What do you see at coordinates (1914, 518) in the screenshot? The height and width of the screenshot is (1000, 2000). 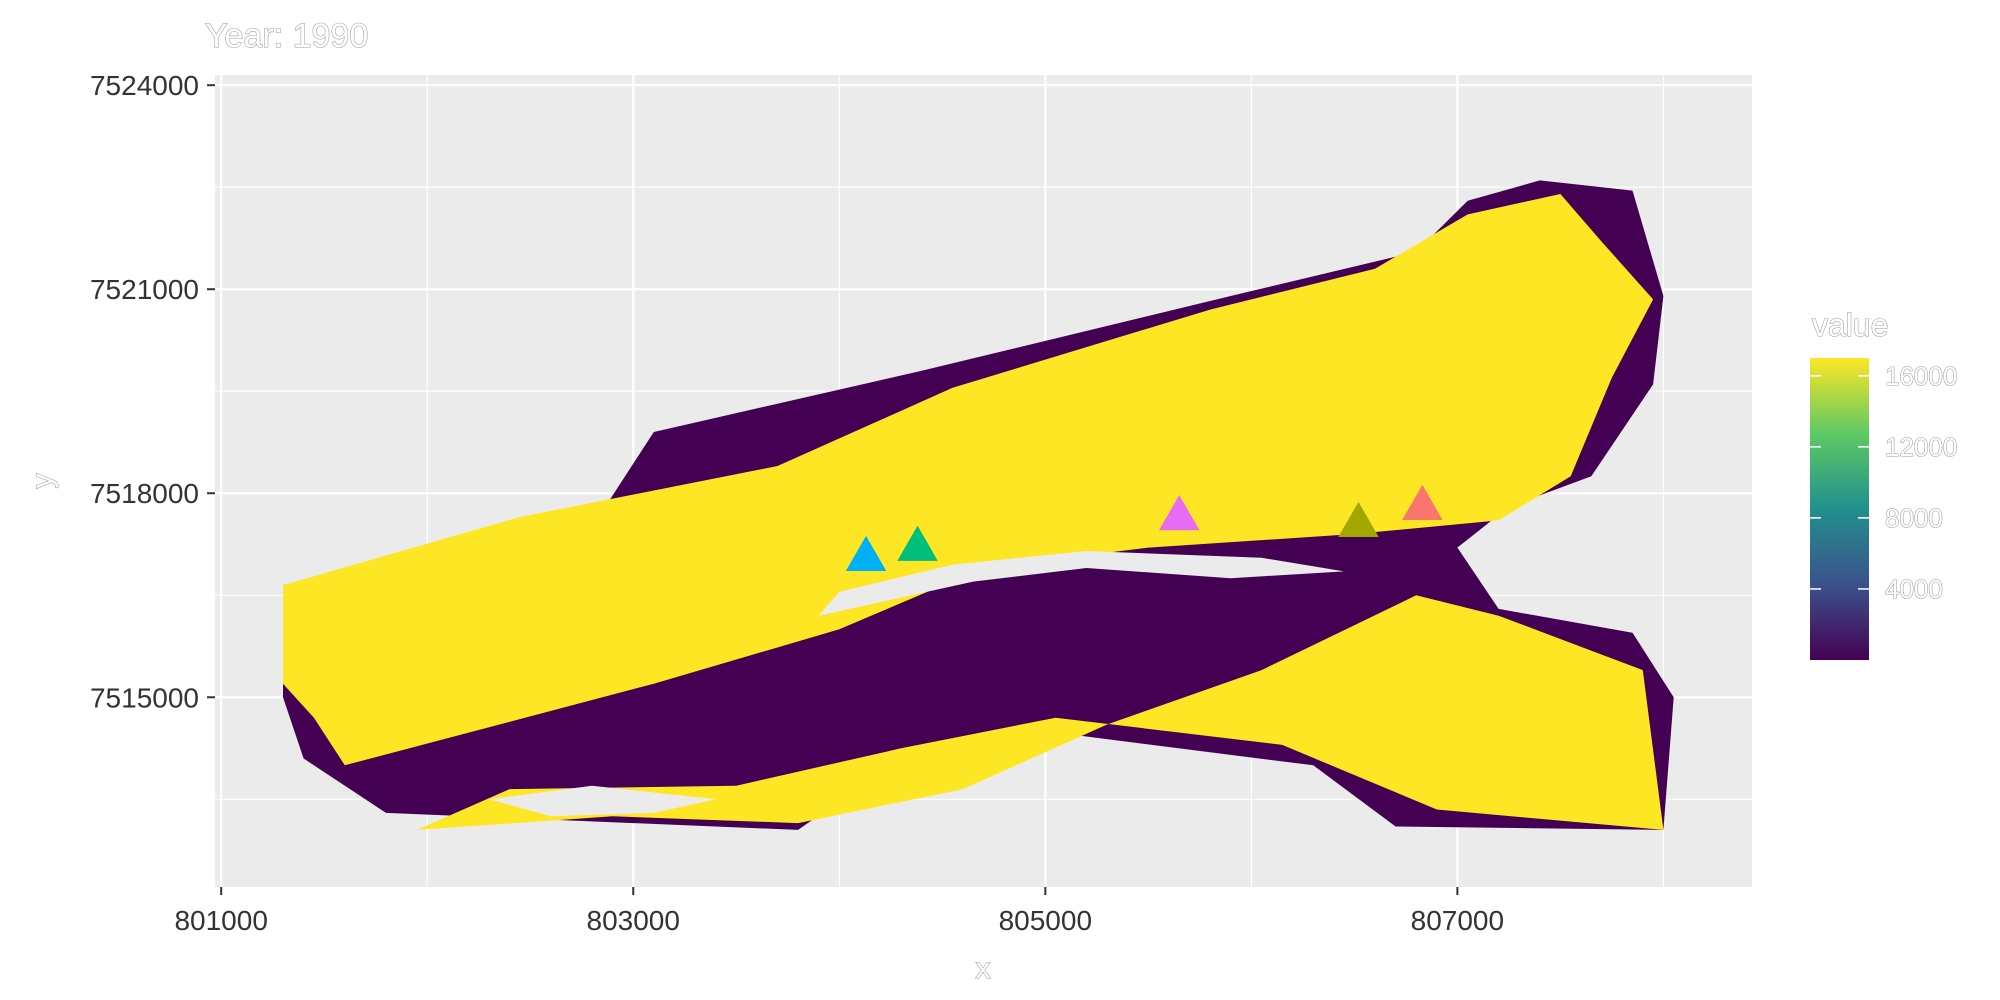 I see `legend-tick-label: 8000` at bounding box center [1914, 518].